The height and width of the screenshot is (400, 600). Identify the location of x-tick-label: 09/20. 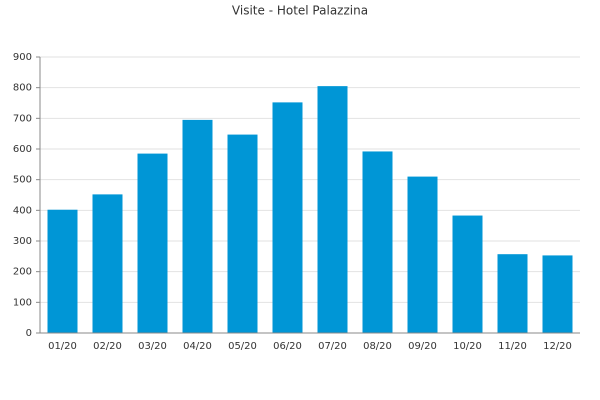
(422, 346).